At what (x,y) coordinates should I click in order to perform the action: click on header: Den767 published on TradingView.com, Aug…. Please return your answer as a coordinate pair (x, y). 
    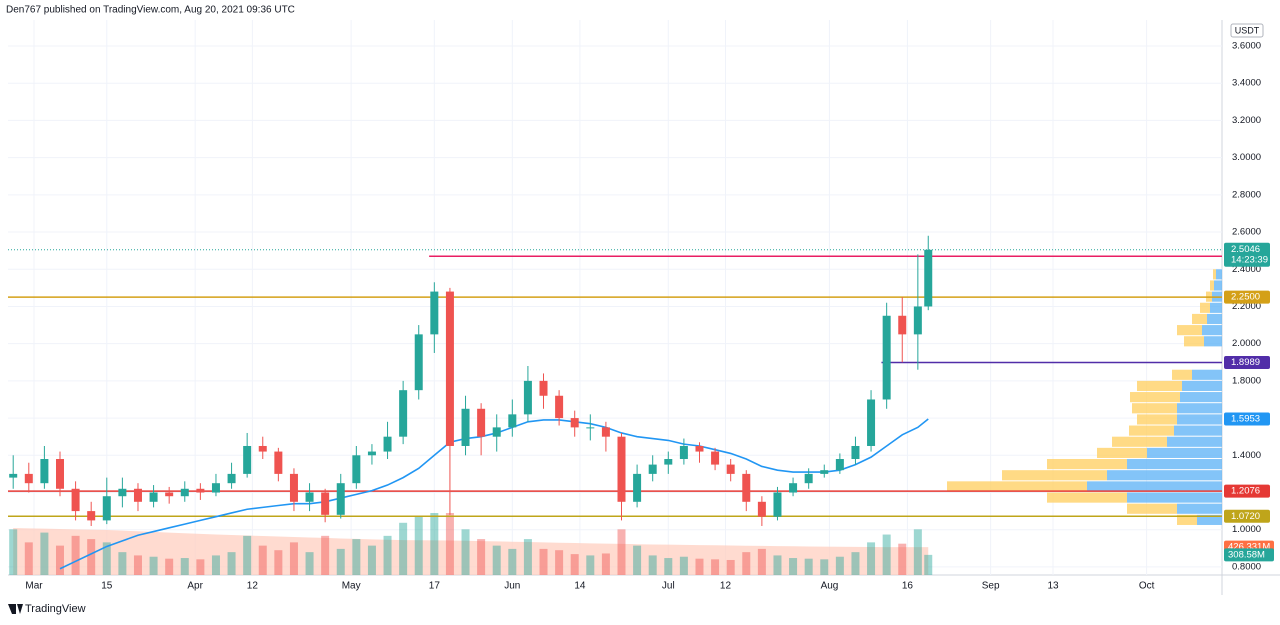
    Looking at the image, I should click on (150, 10).